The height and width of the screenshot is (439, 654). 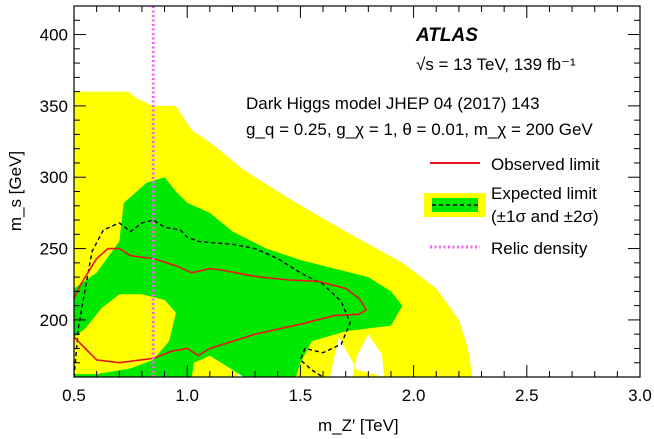 I want to click on y-tick-label: 200, so click(x=54, y=320).